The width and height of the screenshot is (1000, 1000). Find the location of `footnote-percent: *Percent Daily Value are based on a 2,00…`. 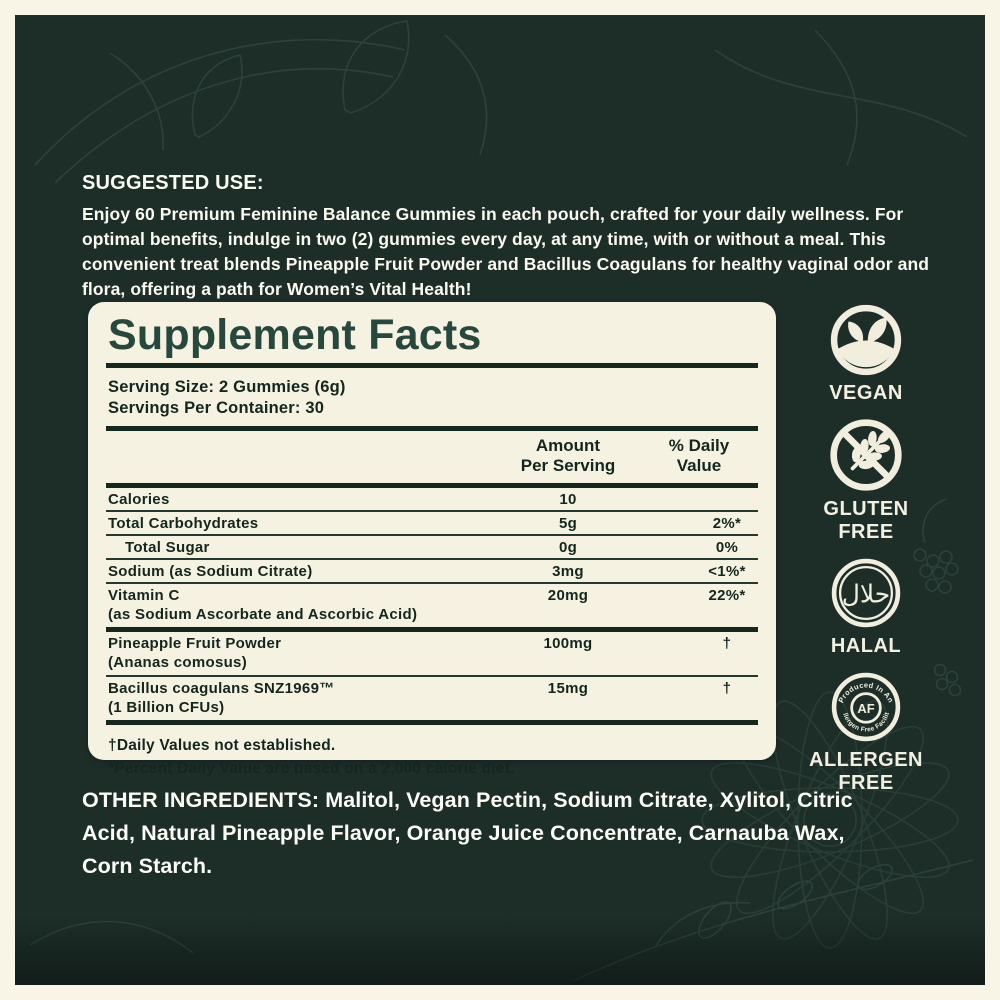

footnote-percent: *Percent Daily Value are based on a 2,00… is located at coordinates (311, 768).